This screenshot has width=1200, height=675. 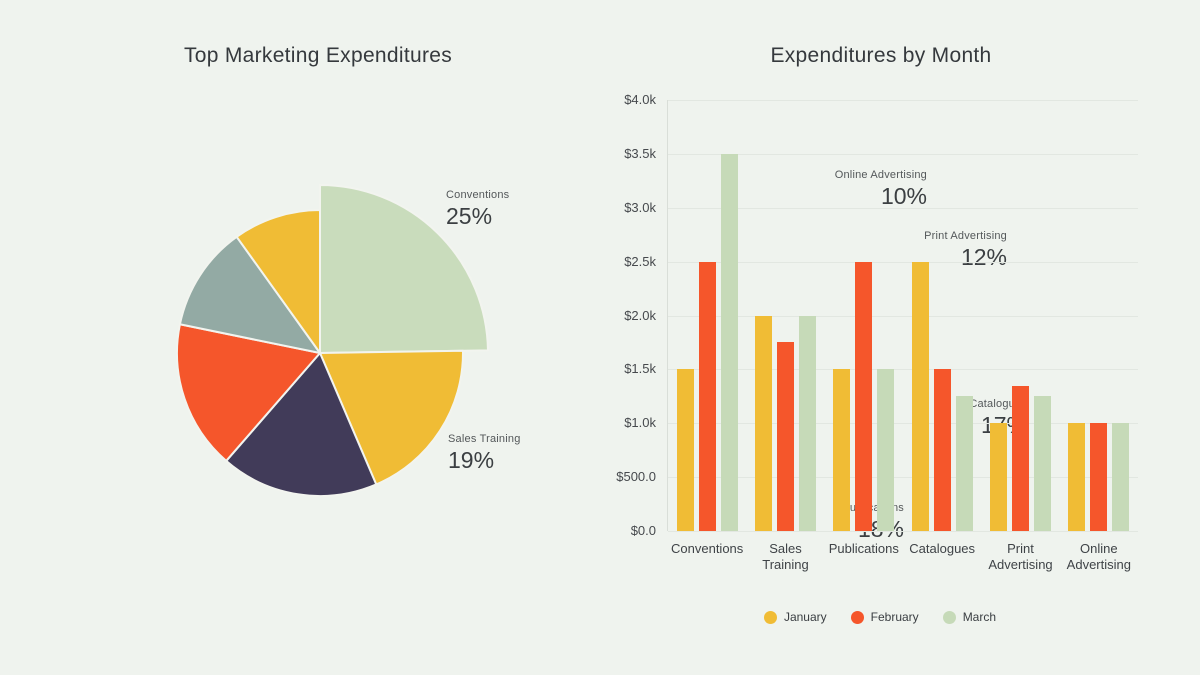 I want to click on gridline--3-0k, so click(x=903, y=208).